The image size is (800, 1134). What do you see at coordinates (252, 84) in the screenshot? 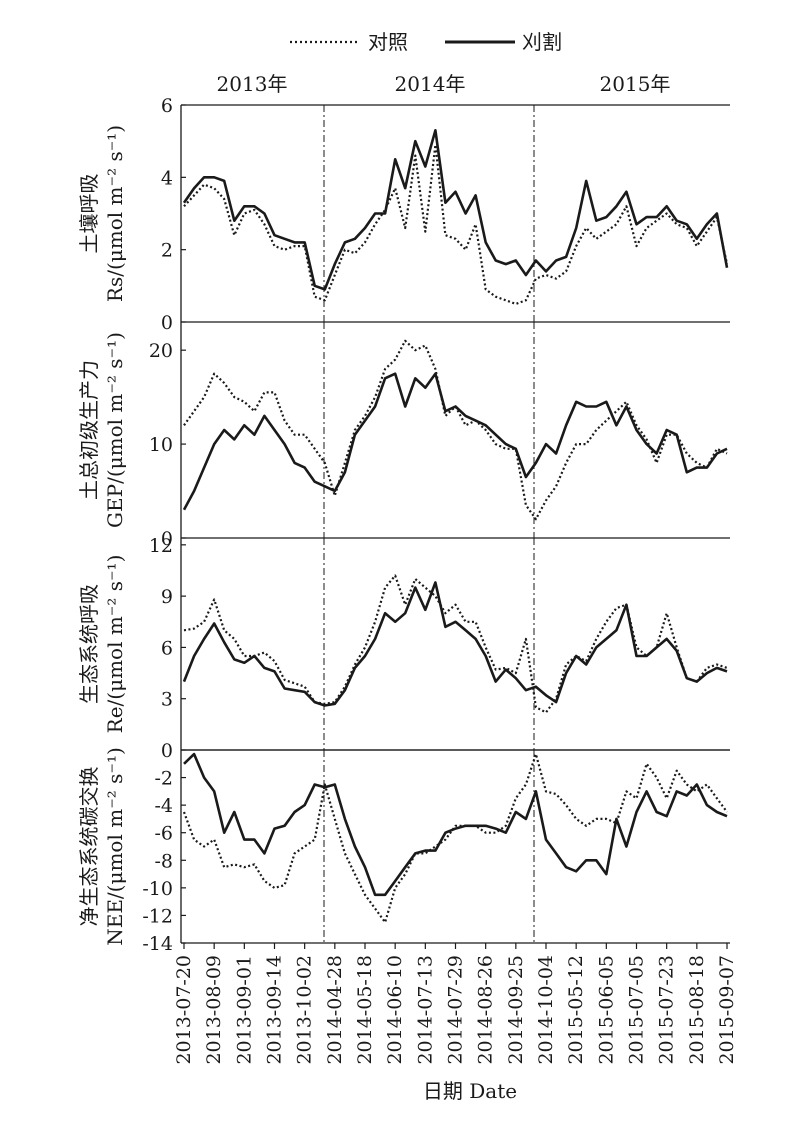
I see `year-label-2013: 2013年` at bounding box center [252, 84].